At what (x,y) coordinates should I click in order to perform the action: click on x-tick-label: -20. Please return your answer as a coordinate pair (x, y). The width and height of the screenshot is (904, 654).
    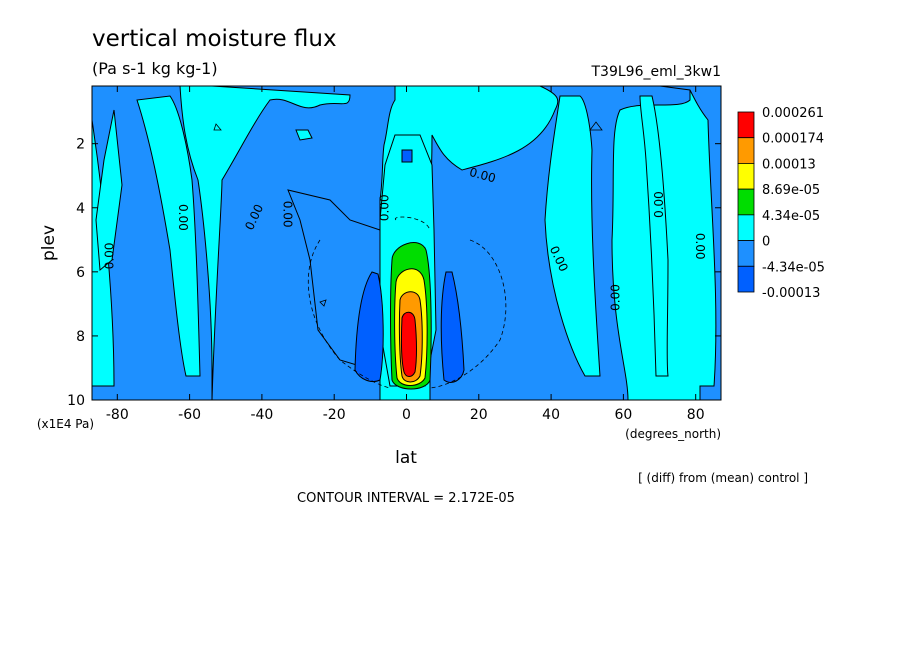
    Looking at the image, I should click on (334, 415).